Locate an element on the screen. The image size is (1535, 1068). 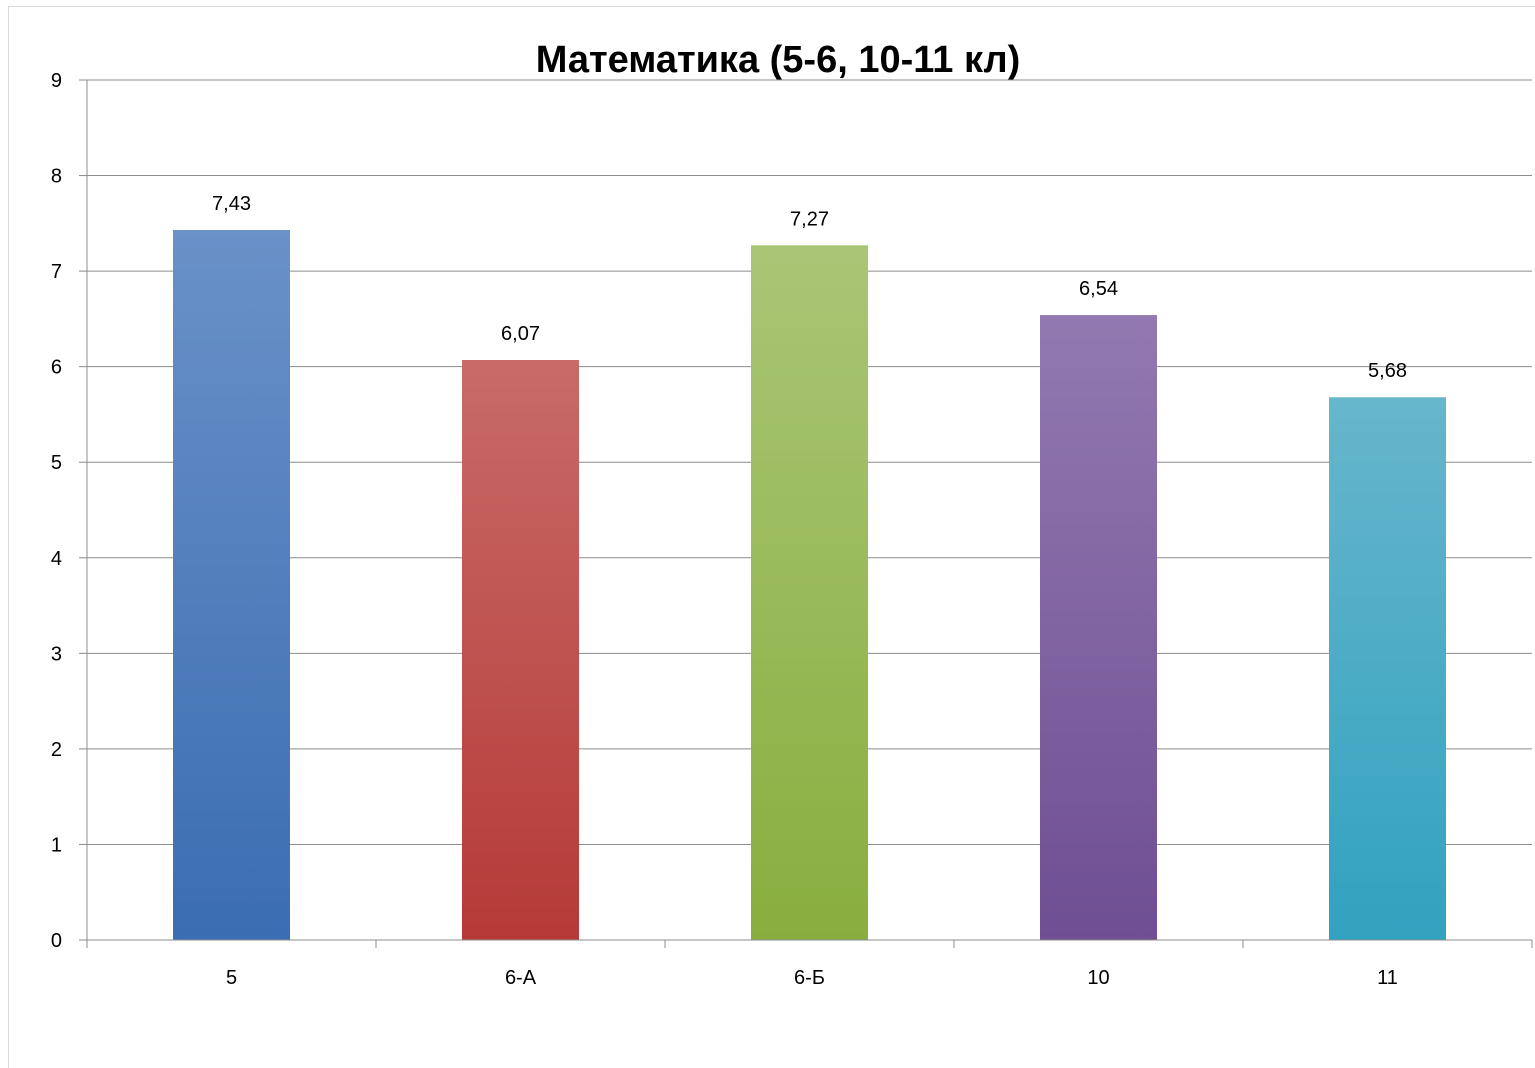
y-tick-label: 6 is located at coordinates (56, 368).